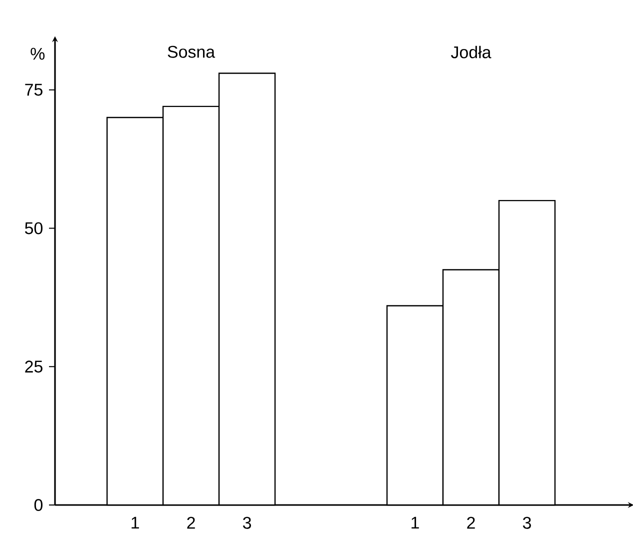 This screenshot has width=633, height=544. I want to click on y-axis-title: %, so click(37, 54).